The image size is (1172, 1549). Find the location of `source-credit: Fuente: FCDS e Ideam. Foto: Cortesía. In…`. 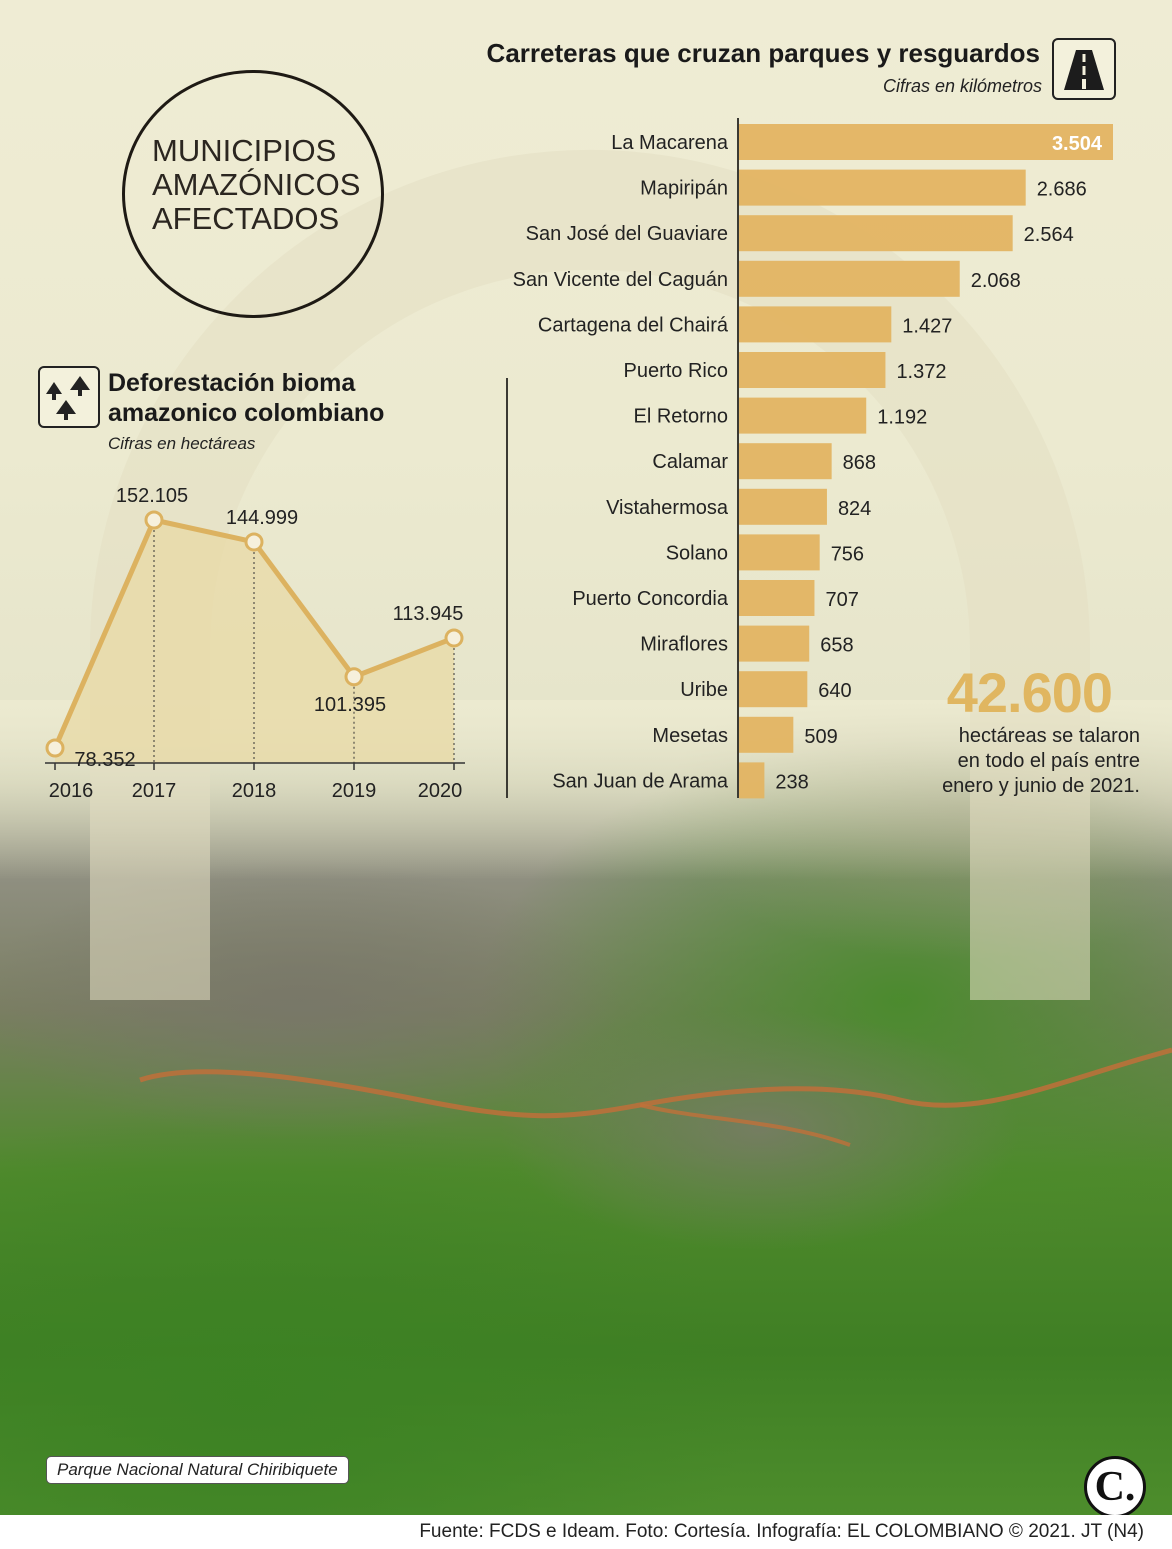

source-credit: Fuente: FCDS e Ideam. Foto: Cortesía. In… is located at coordinates (781, 1531).